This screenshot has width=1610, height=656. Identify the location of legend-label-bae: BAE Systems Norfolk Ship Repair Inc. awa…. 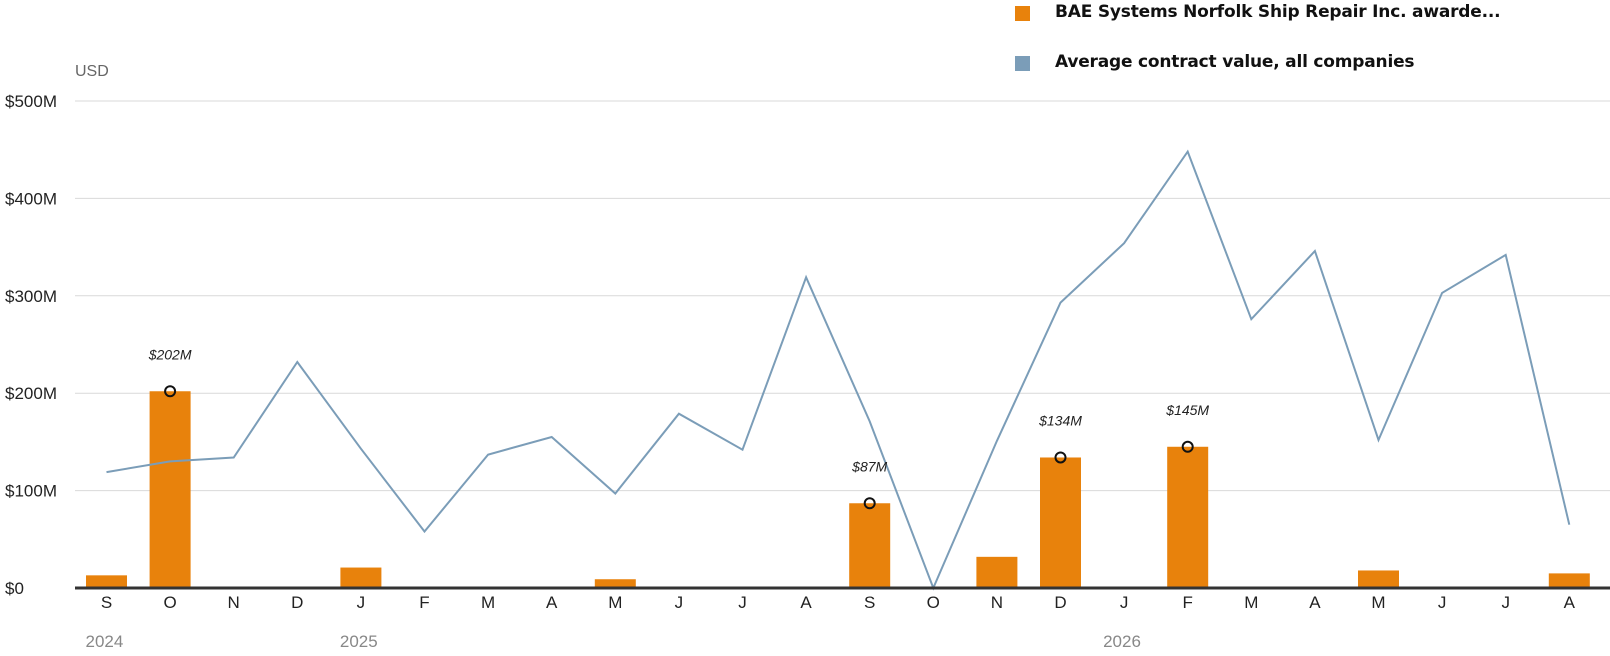
(1278, 12).